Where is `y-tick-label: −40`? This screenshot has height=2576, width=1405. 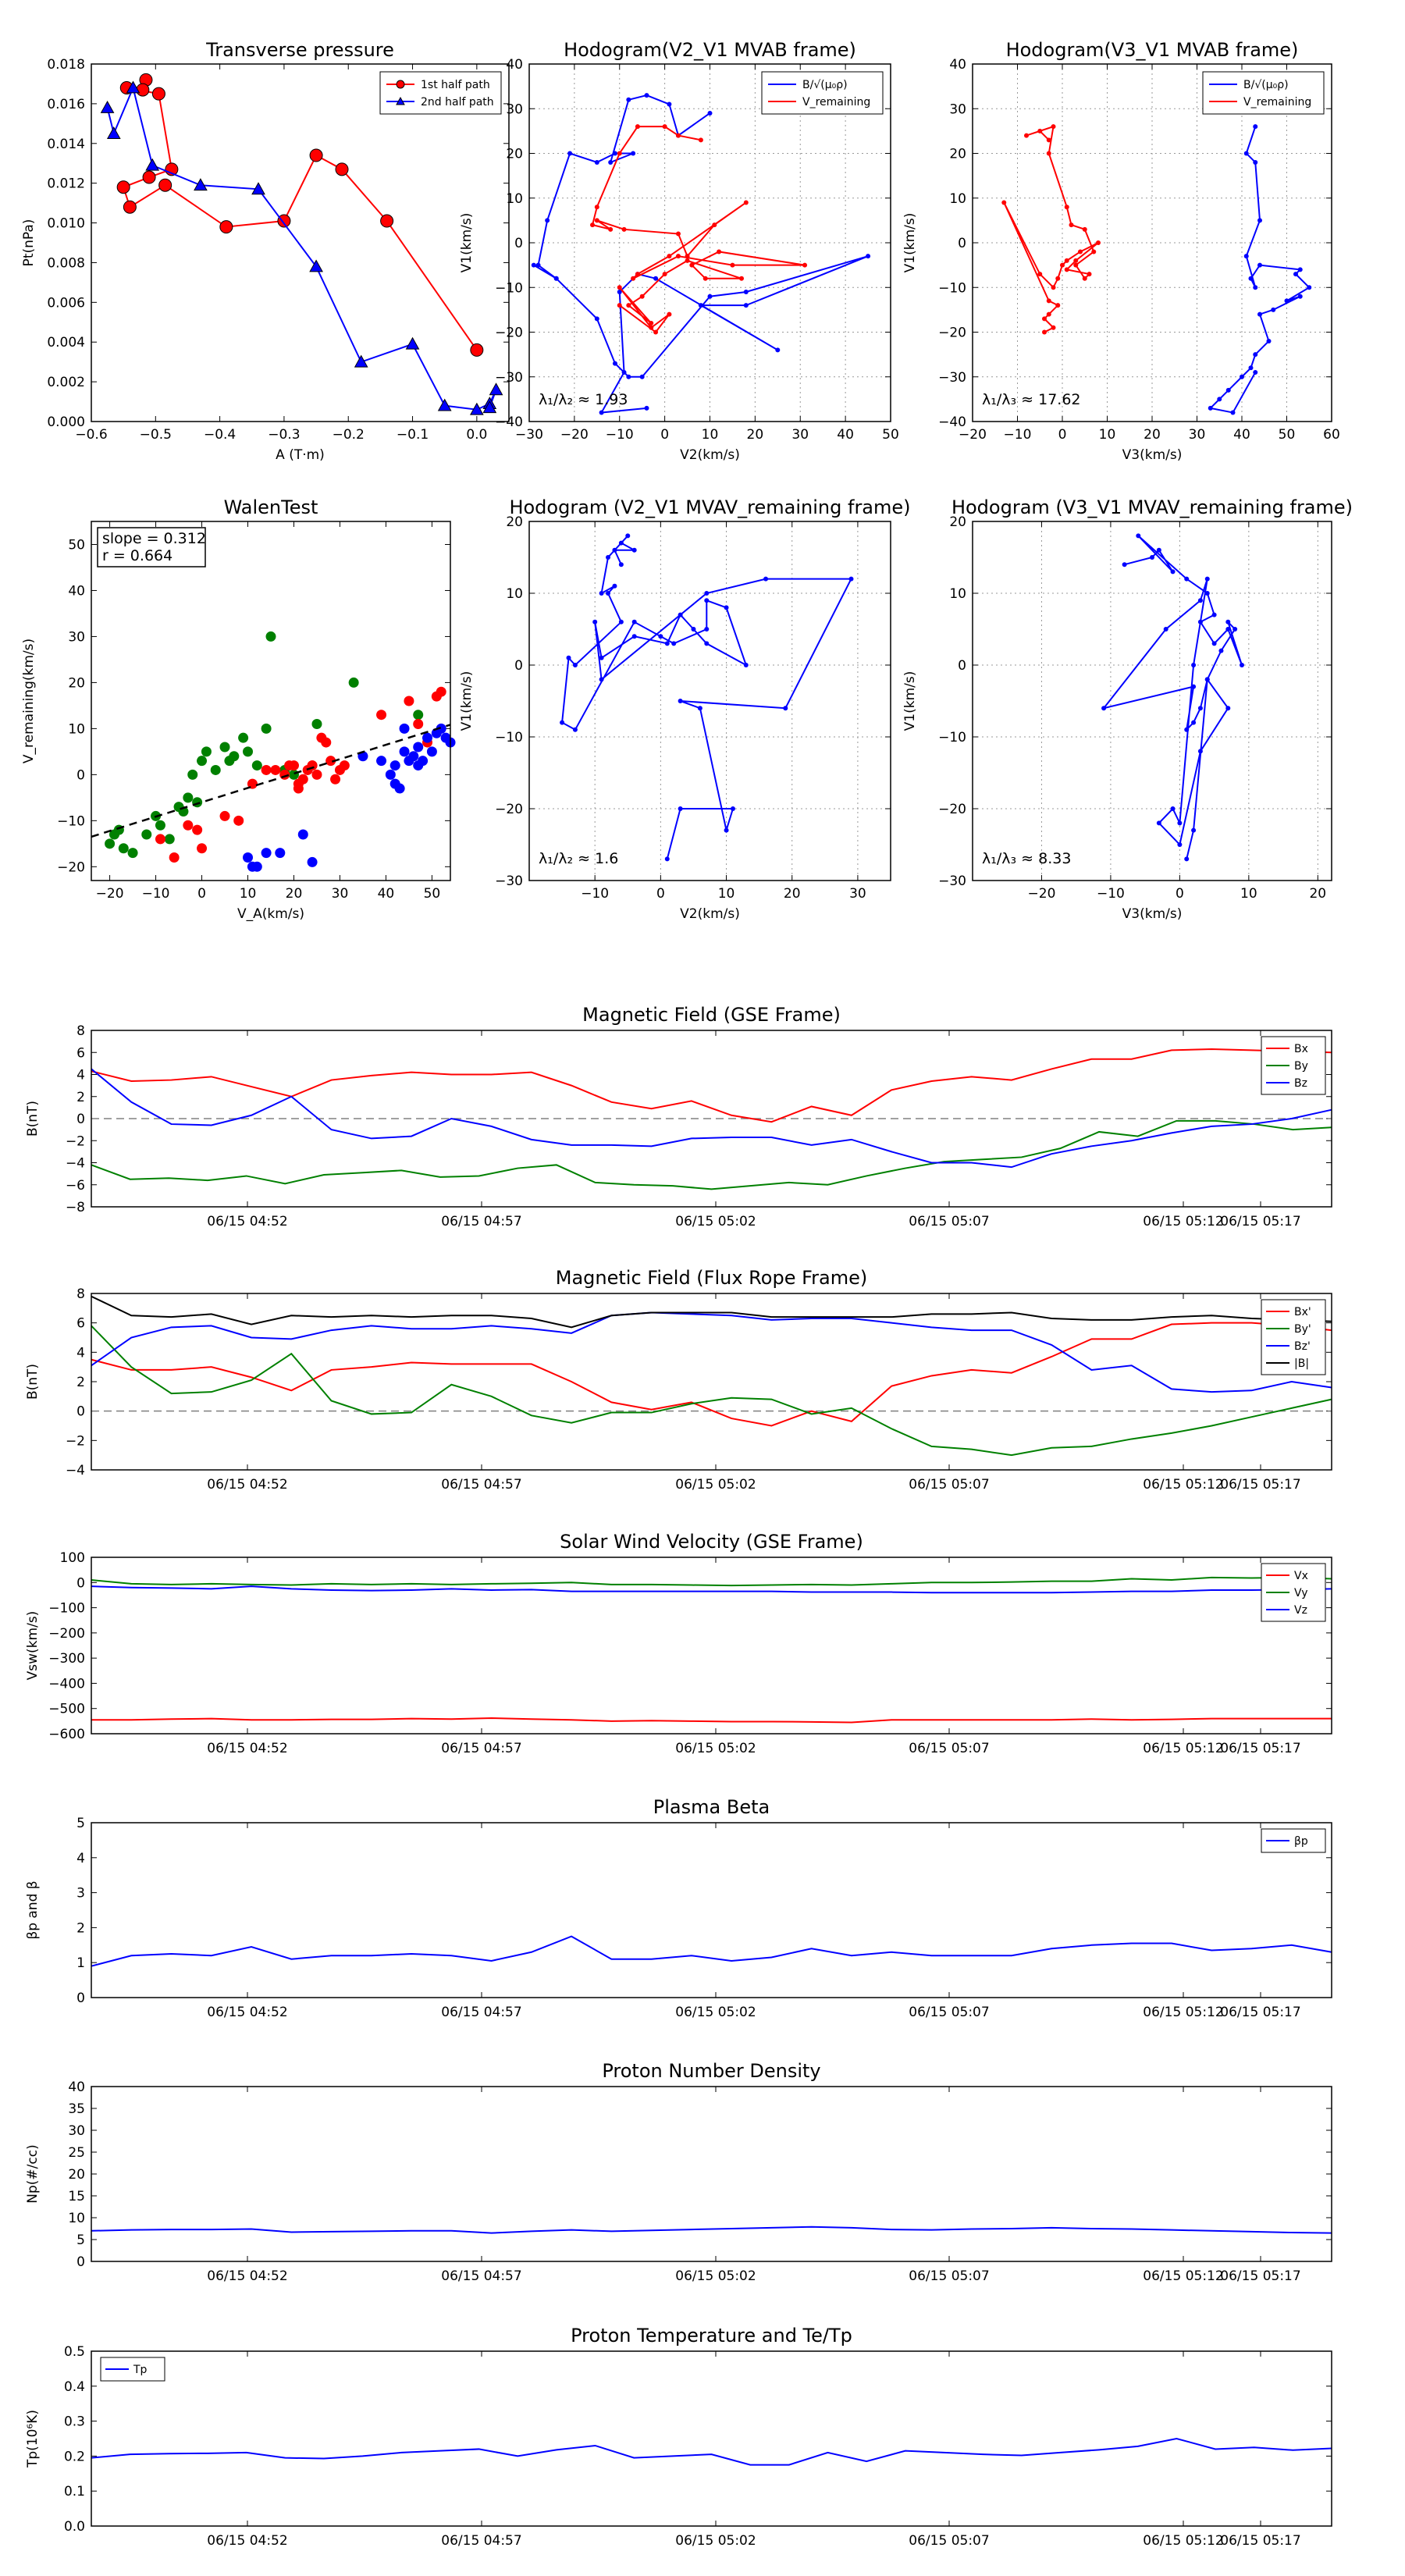
y-tick-label: −40 is located at coordinates (509, 422).